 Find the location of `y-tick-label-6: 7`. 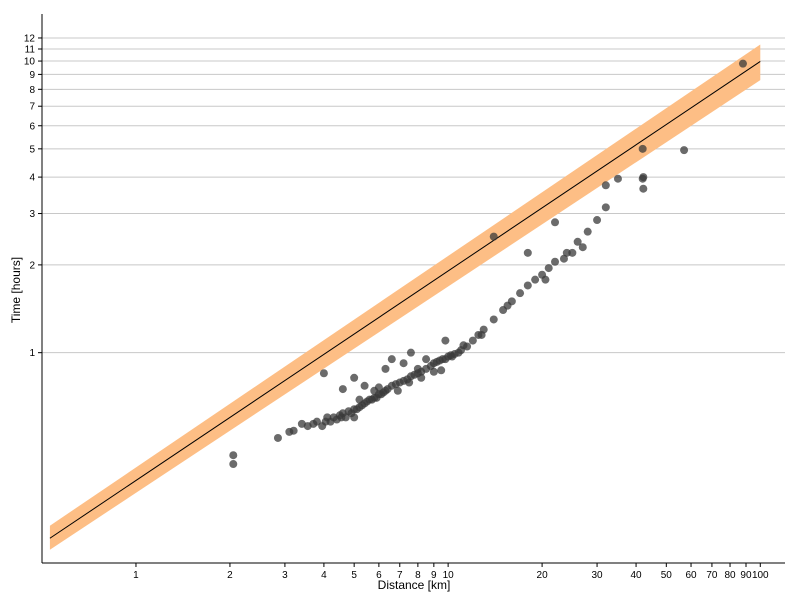

y-tick-label-6: 7 is located at coordinates (32, 107).